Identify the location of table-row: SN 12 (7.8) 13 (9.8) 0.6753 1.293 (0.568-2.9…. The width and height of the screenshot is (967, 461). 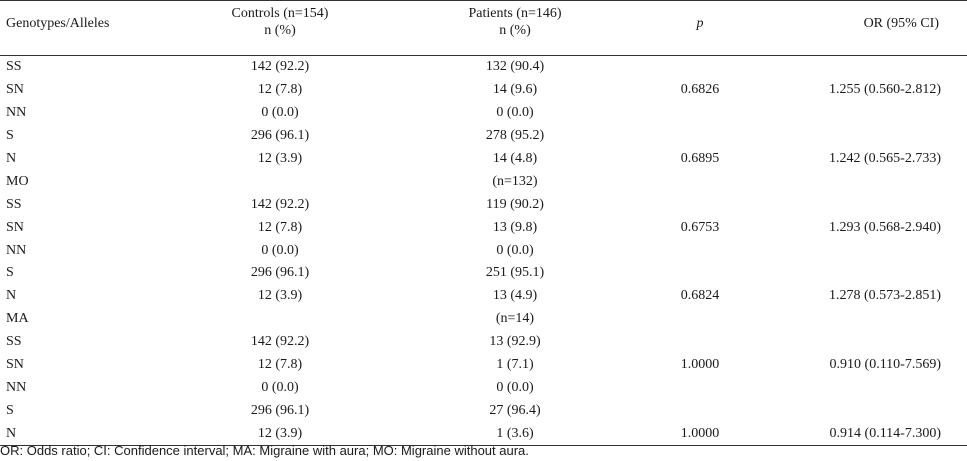
(483, 227).